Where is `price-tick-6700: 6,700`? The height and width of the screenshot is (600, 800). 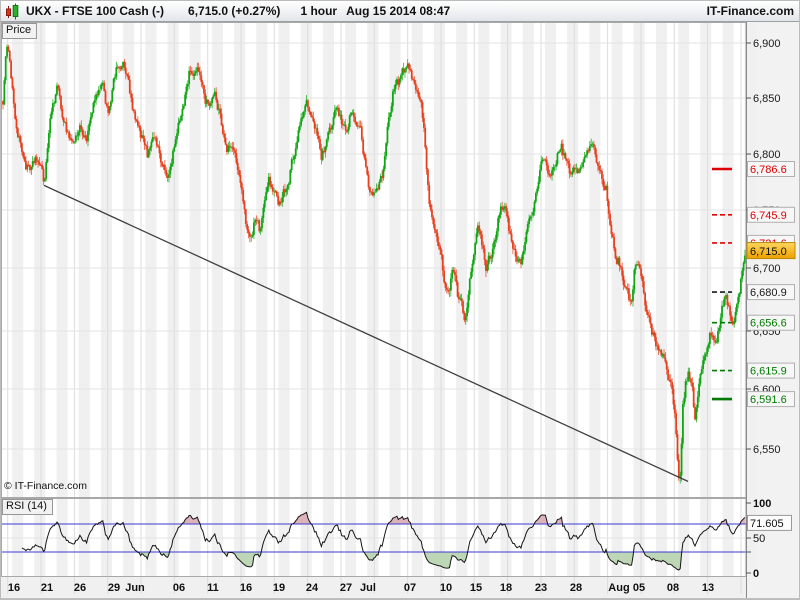 price-tick-6700: 6,700 is located at coordinates (767, 269).